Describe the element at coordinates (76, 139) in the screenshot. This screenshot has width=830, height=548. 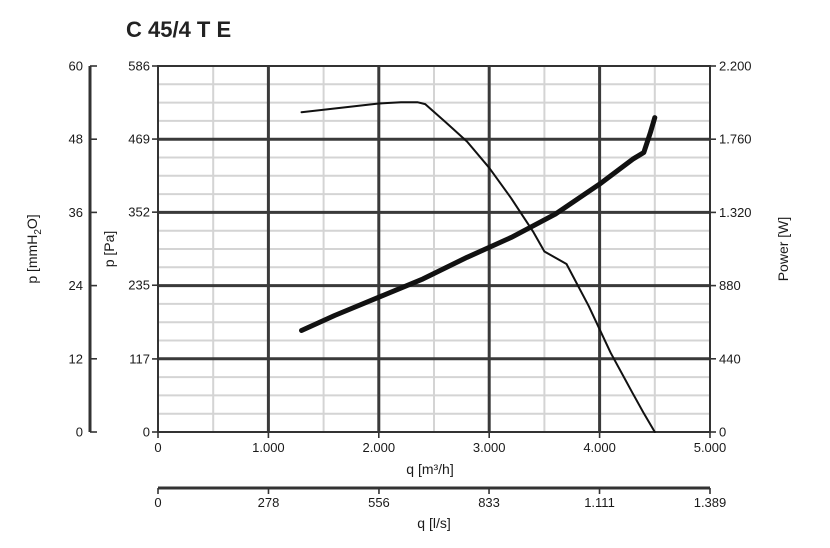
I see `mmh2o-tick-label: 48` at that location.